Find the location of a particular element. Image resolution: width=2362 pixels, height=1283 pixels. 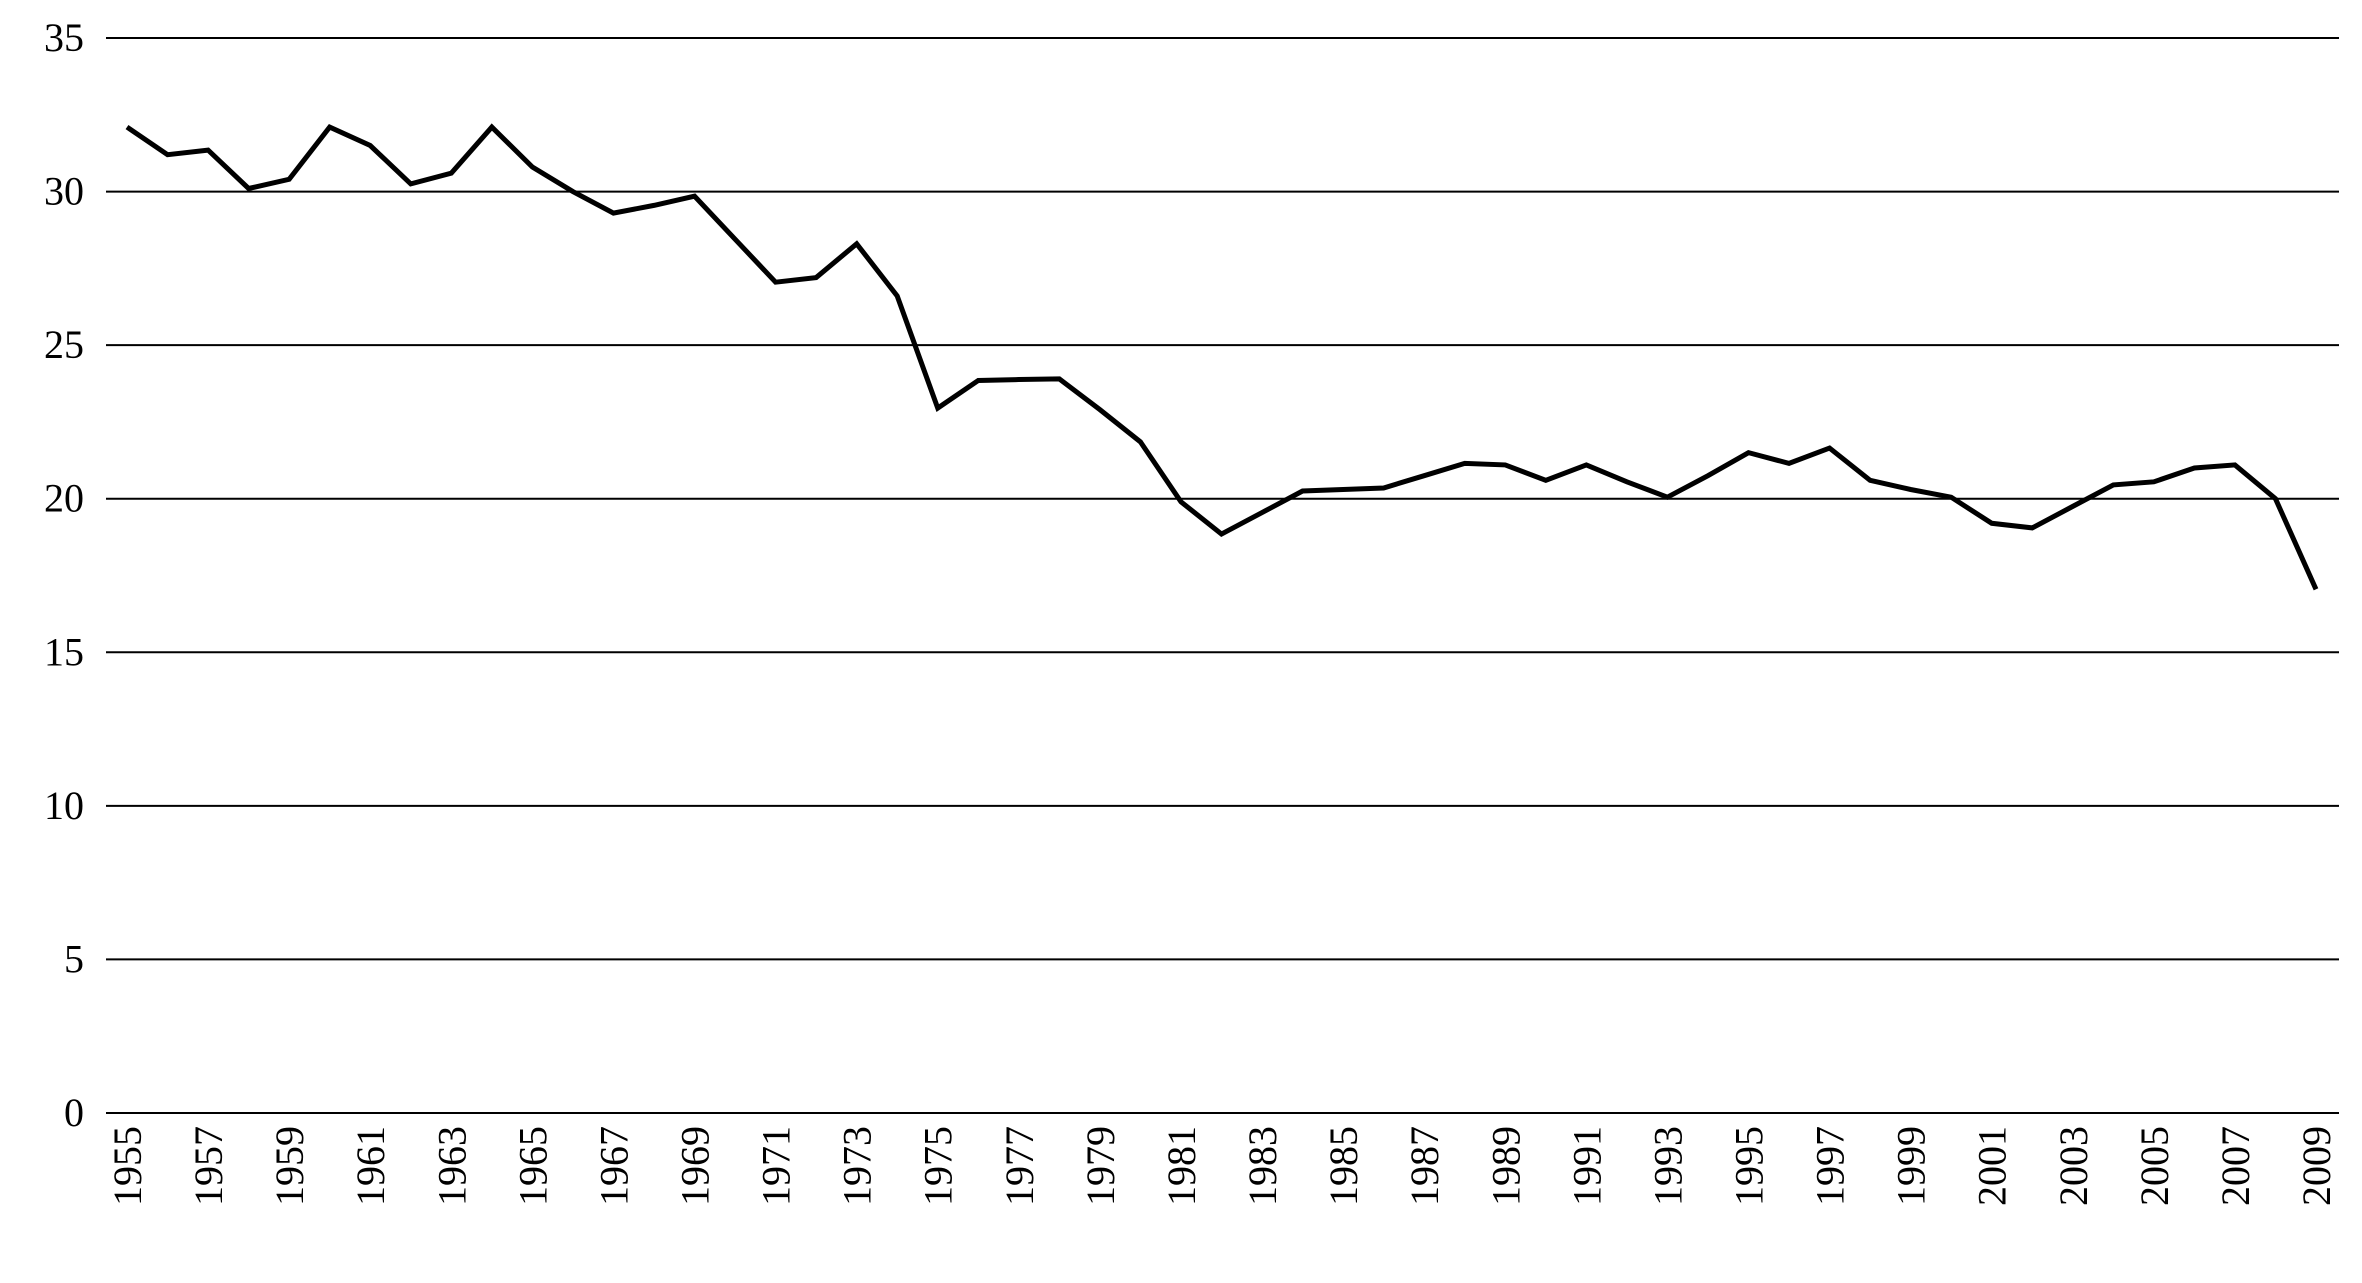

x-tick-label: 1991 is located at coordinates (1586, 1166).